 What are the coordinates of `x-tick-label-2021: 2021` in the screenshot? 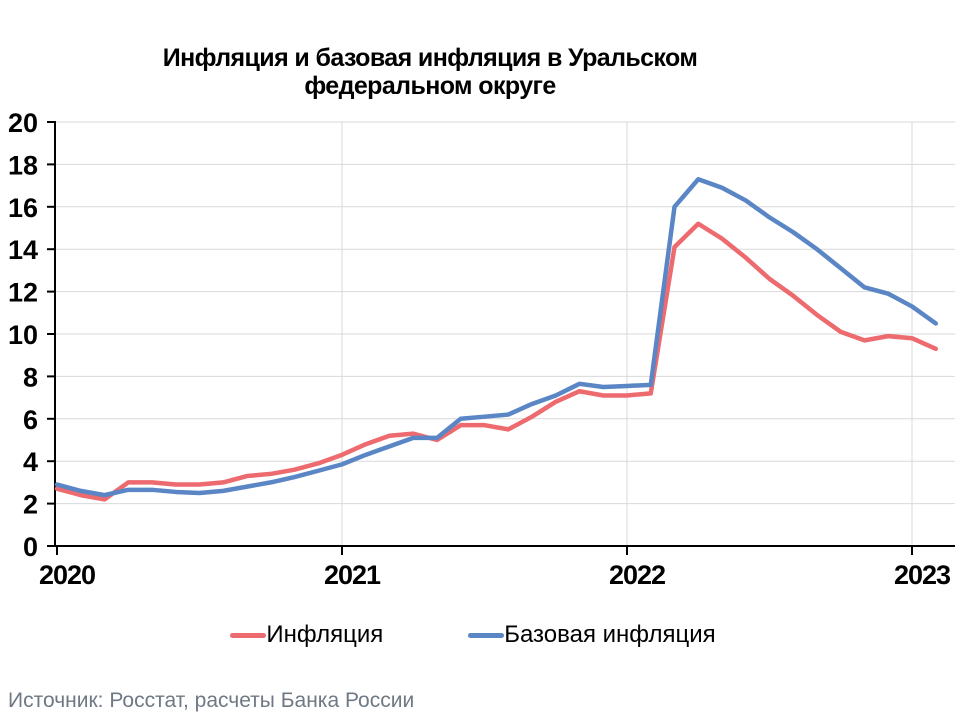 It's located at (352, 575).